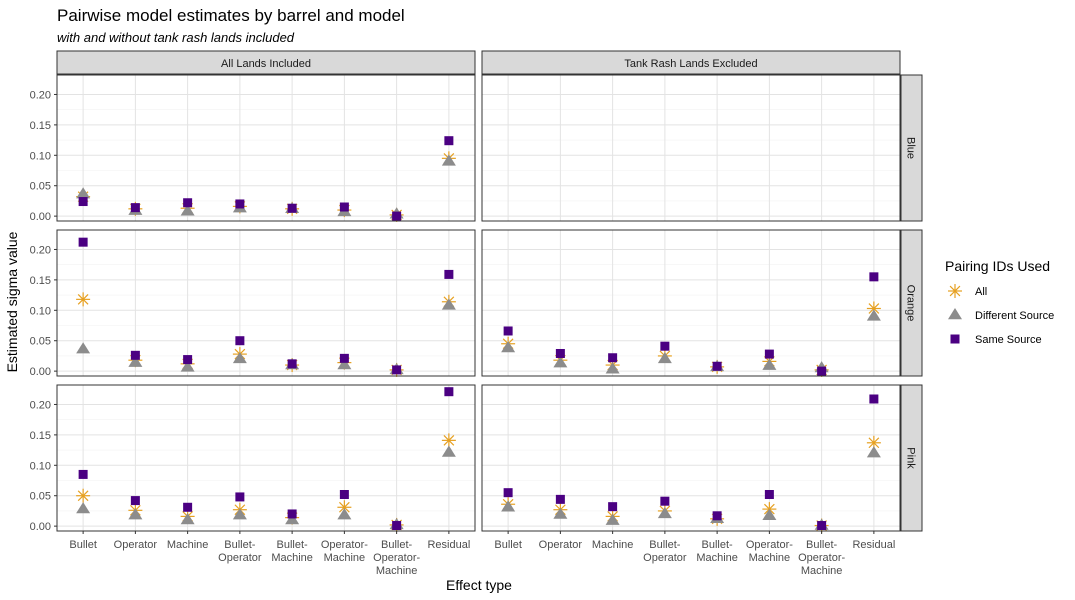 This screenshot has height=600, width=1075. I want to click on x-tick-label: Bullet-Operator, so click(665, 551).